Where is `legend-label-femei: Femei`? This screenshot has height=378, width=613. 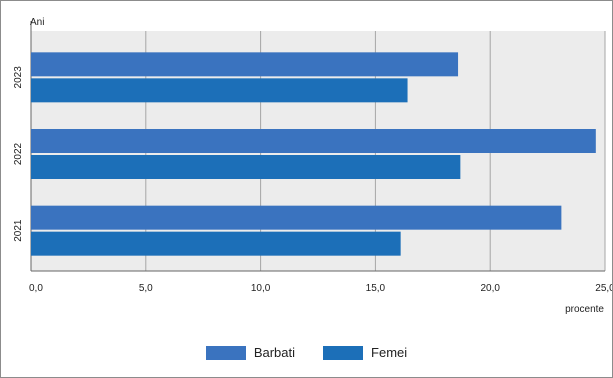
legend-label-femei: Femei is located at coordinates (389, 352).